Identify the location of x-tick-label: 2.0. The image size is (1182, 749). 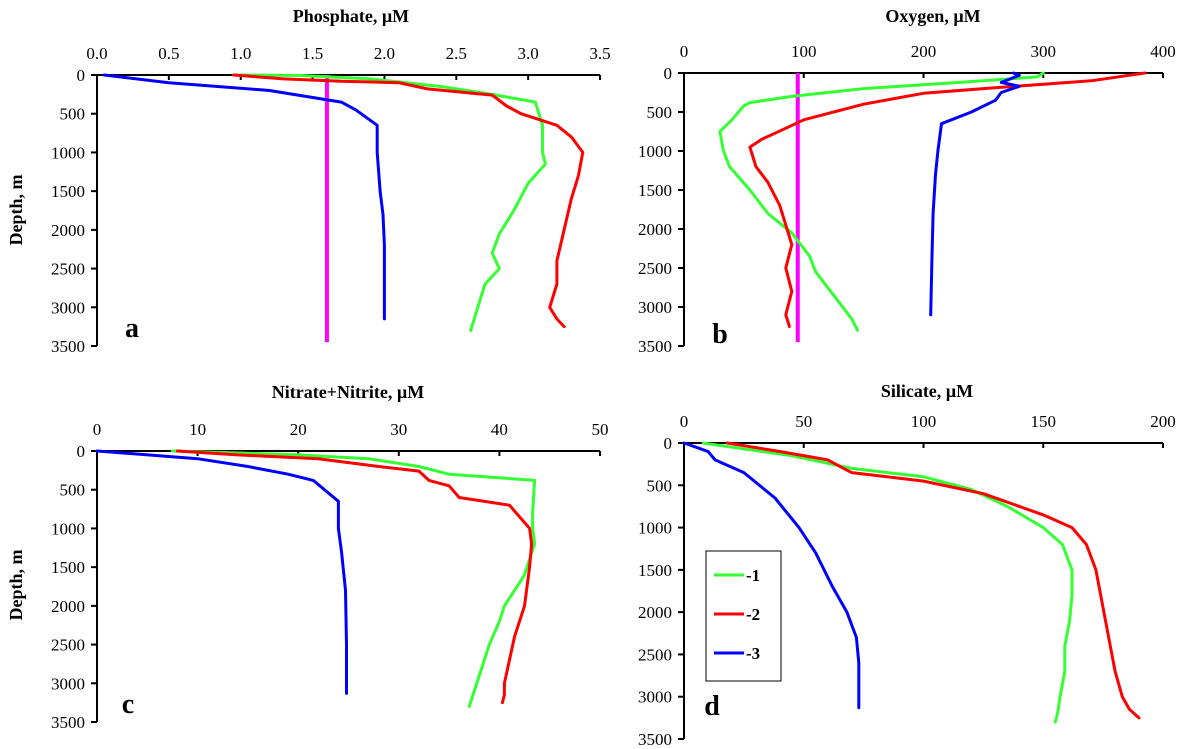
(384, 53).